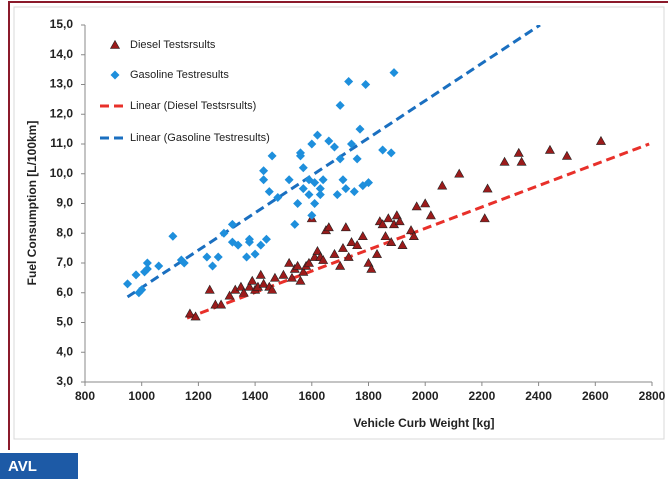 The width and height of the screenshot is (668, 479). What do you see at coordinates (64, 351) in the screenshot?
I see `y-tick-label: 4,0` at bounding box center [64, 351].